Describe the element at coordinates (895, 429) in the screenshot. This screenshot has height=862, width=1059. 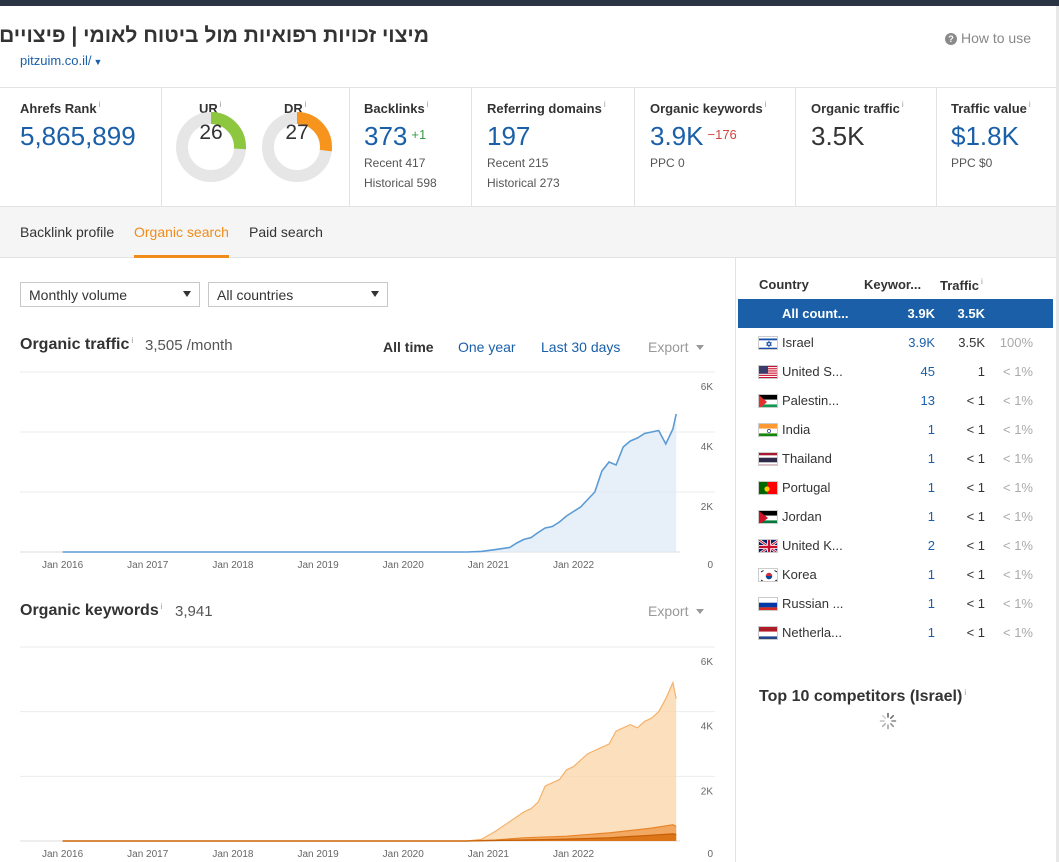
I see `country-row: India 1 < 1 < 1%` at that location.